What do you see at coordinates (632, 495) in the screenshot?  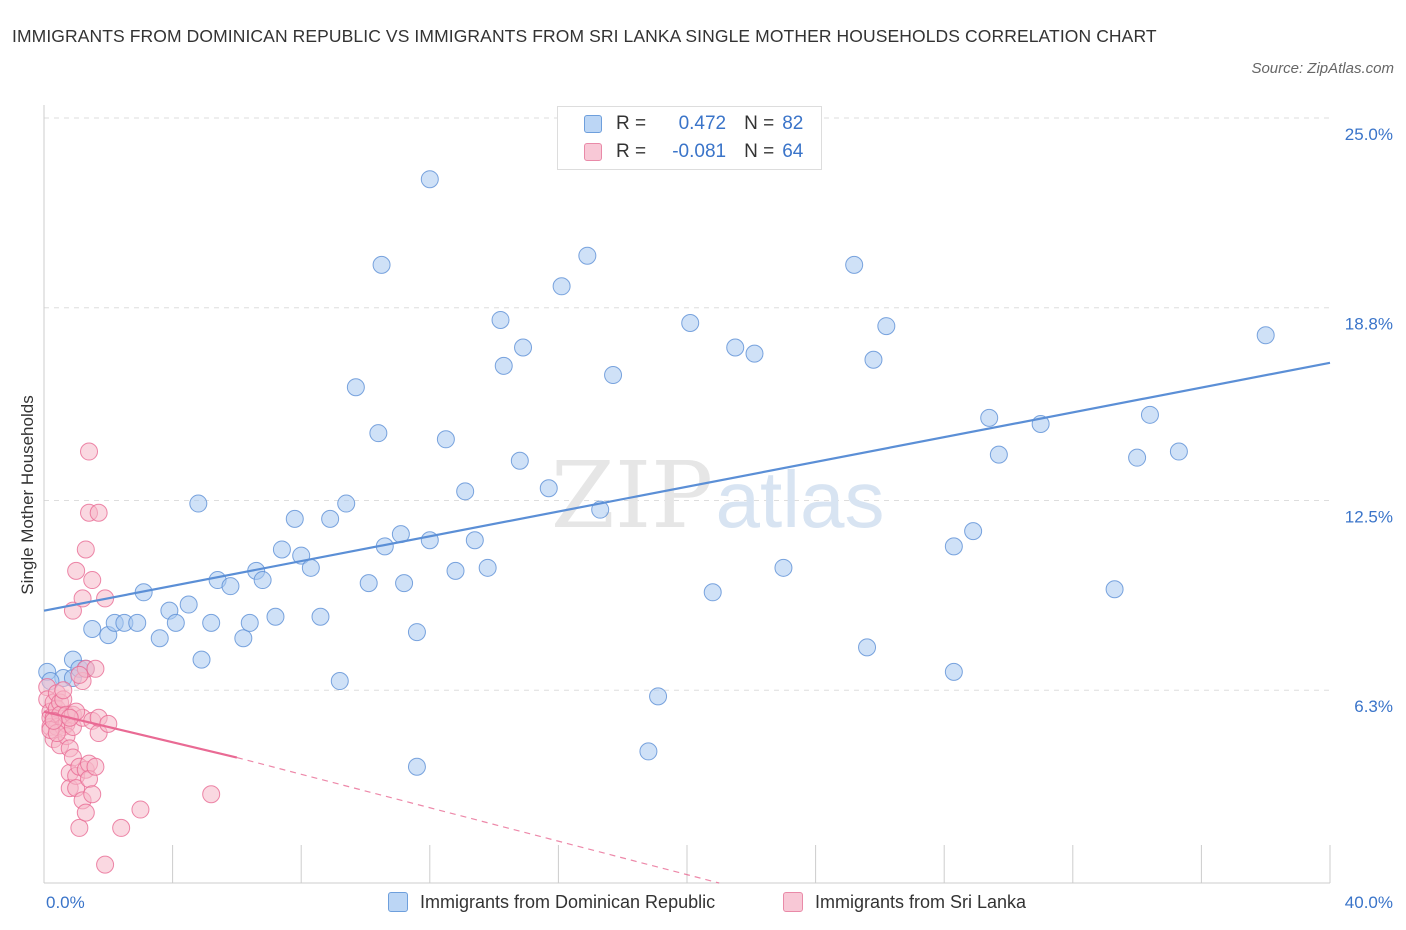 I see `watermark-zip: ZIP` at bounding box center [632, 495].